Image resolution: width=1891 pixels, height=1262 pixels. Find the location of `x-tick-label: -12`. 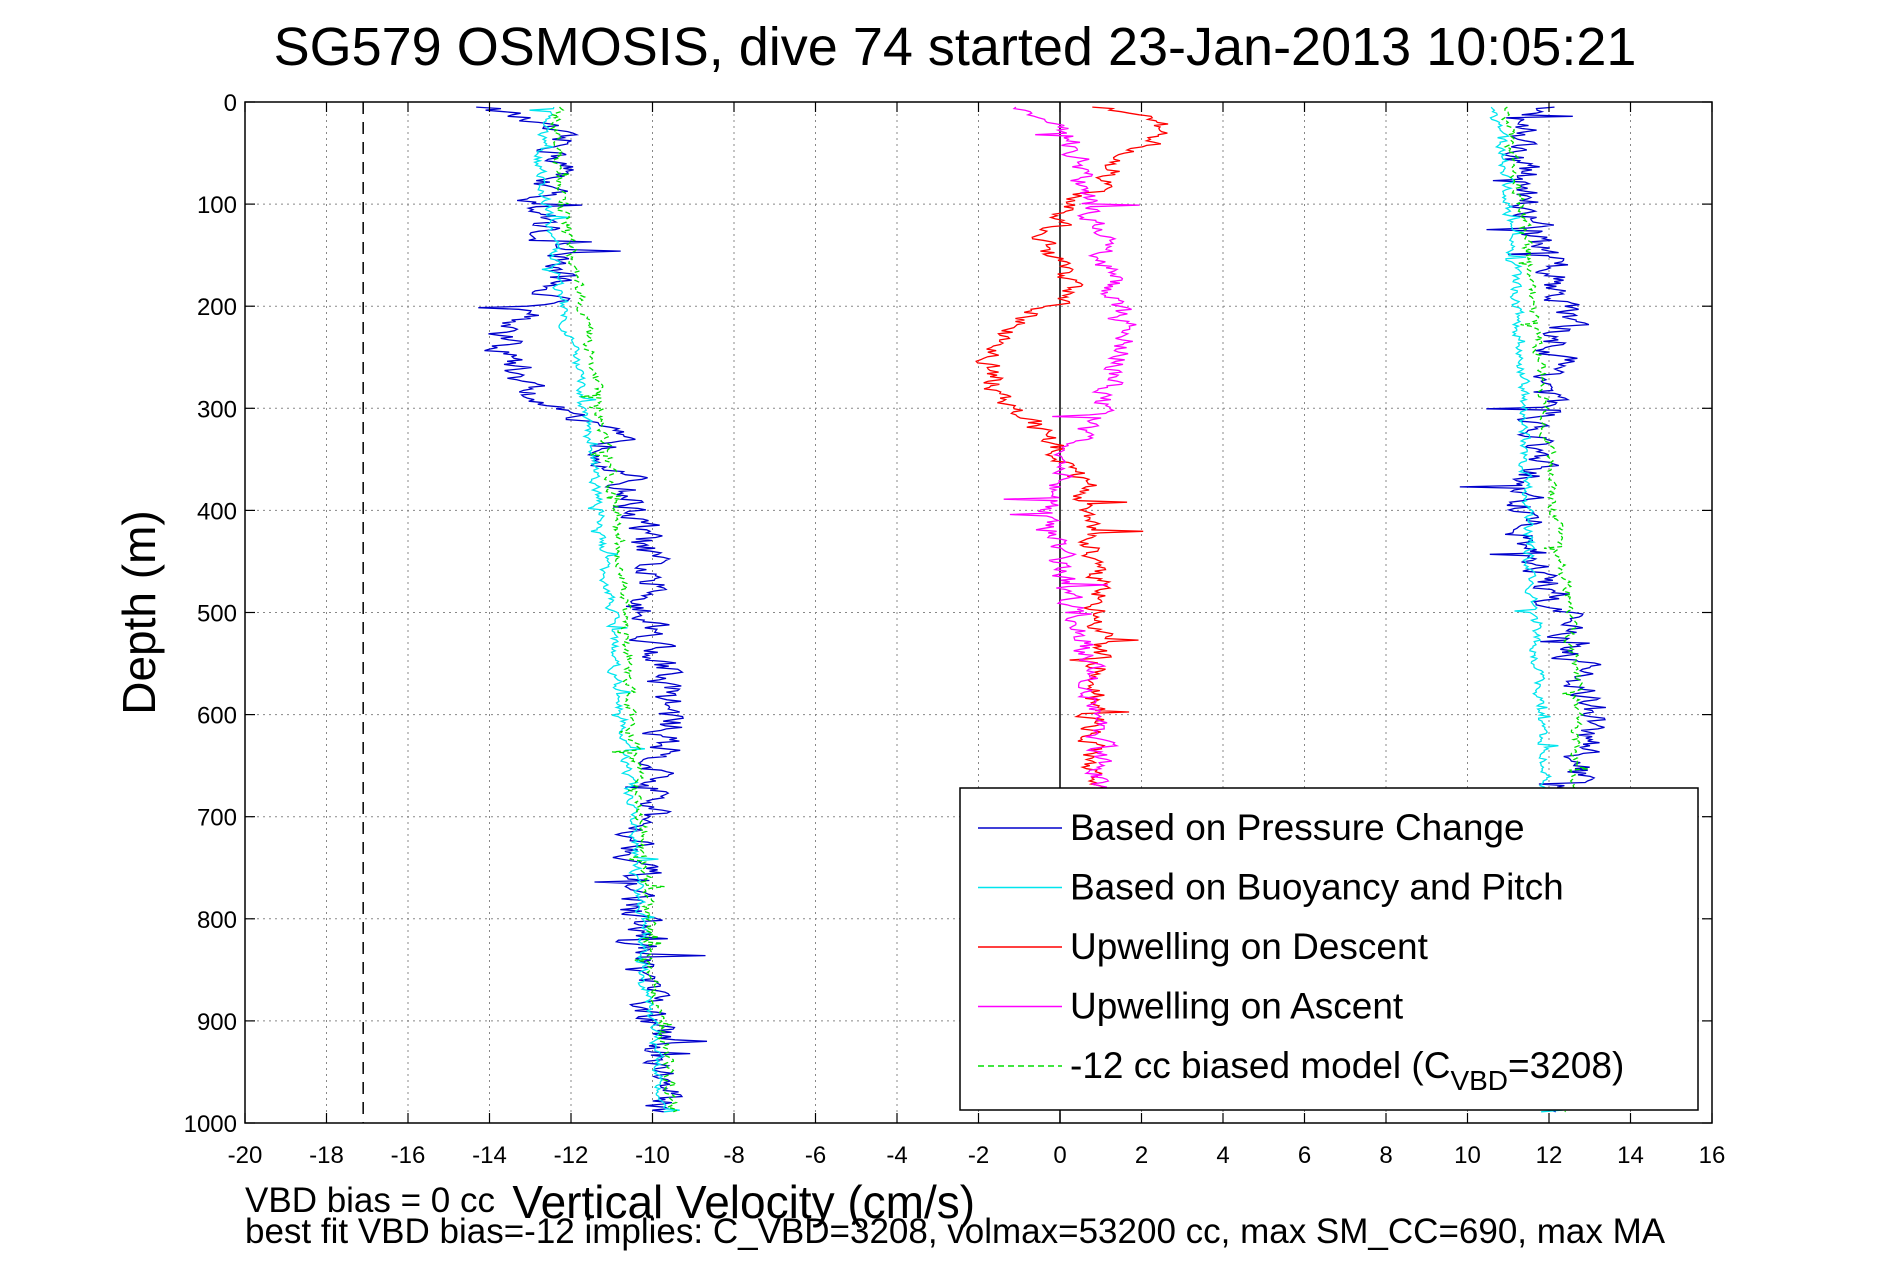

x-tick-label: -12 is located at coordinates (571, 1155).